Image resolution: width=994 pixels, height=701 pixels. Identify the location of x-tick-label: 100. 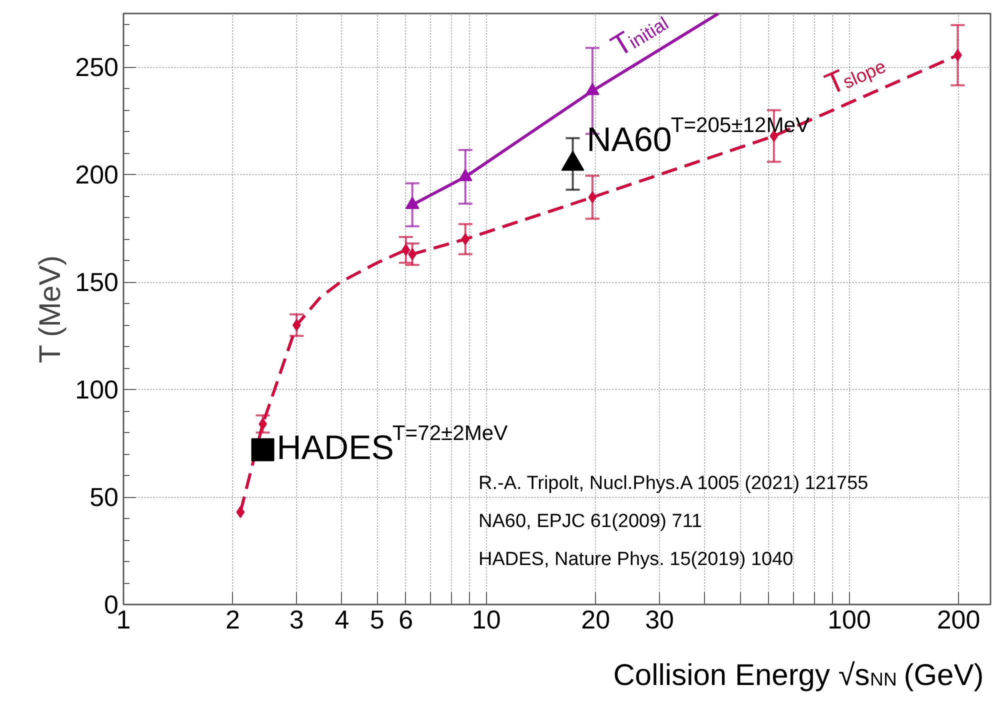
(849, 619).